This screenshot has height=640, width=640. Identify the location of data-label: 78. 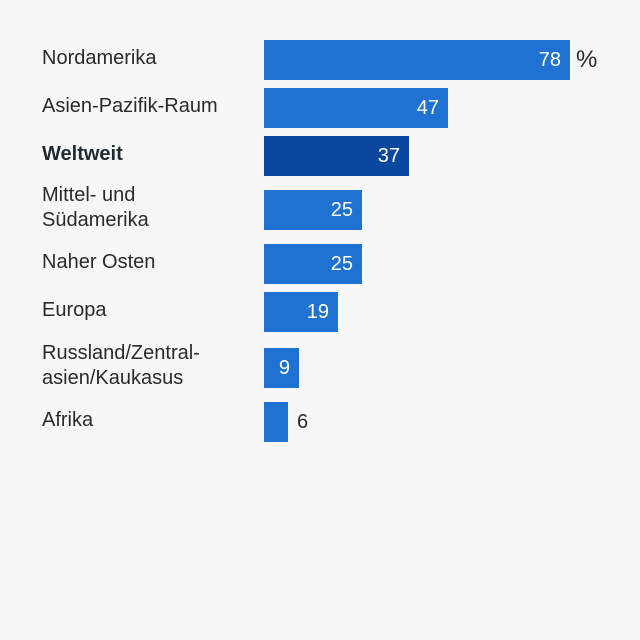
(549, 60).